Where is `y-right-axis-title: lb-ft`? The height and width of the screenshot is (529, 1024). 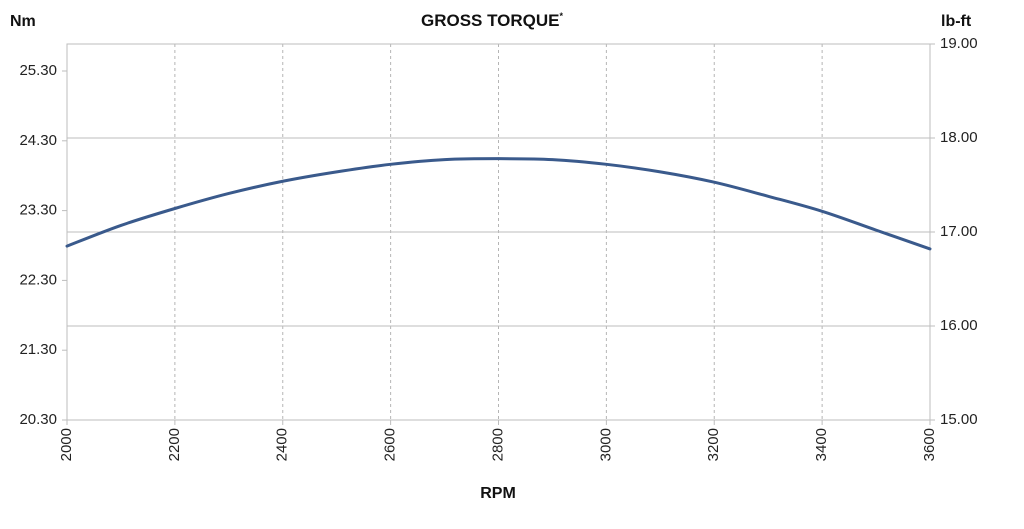 y-right-axis-title: lb-ft is located at coordinates (956, 21).